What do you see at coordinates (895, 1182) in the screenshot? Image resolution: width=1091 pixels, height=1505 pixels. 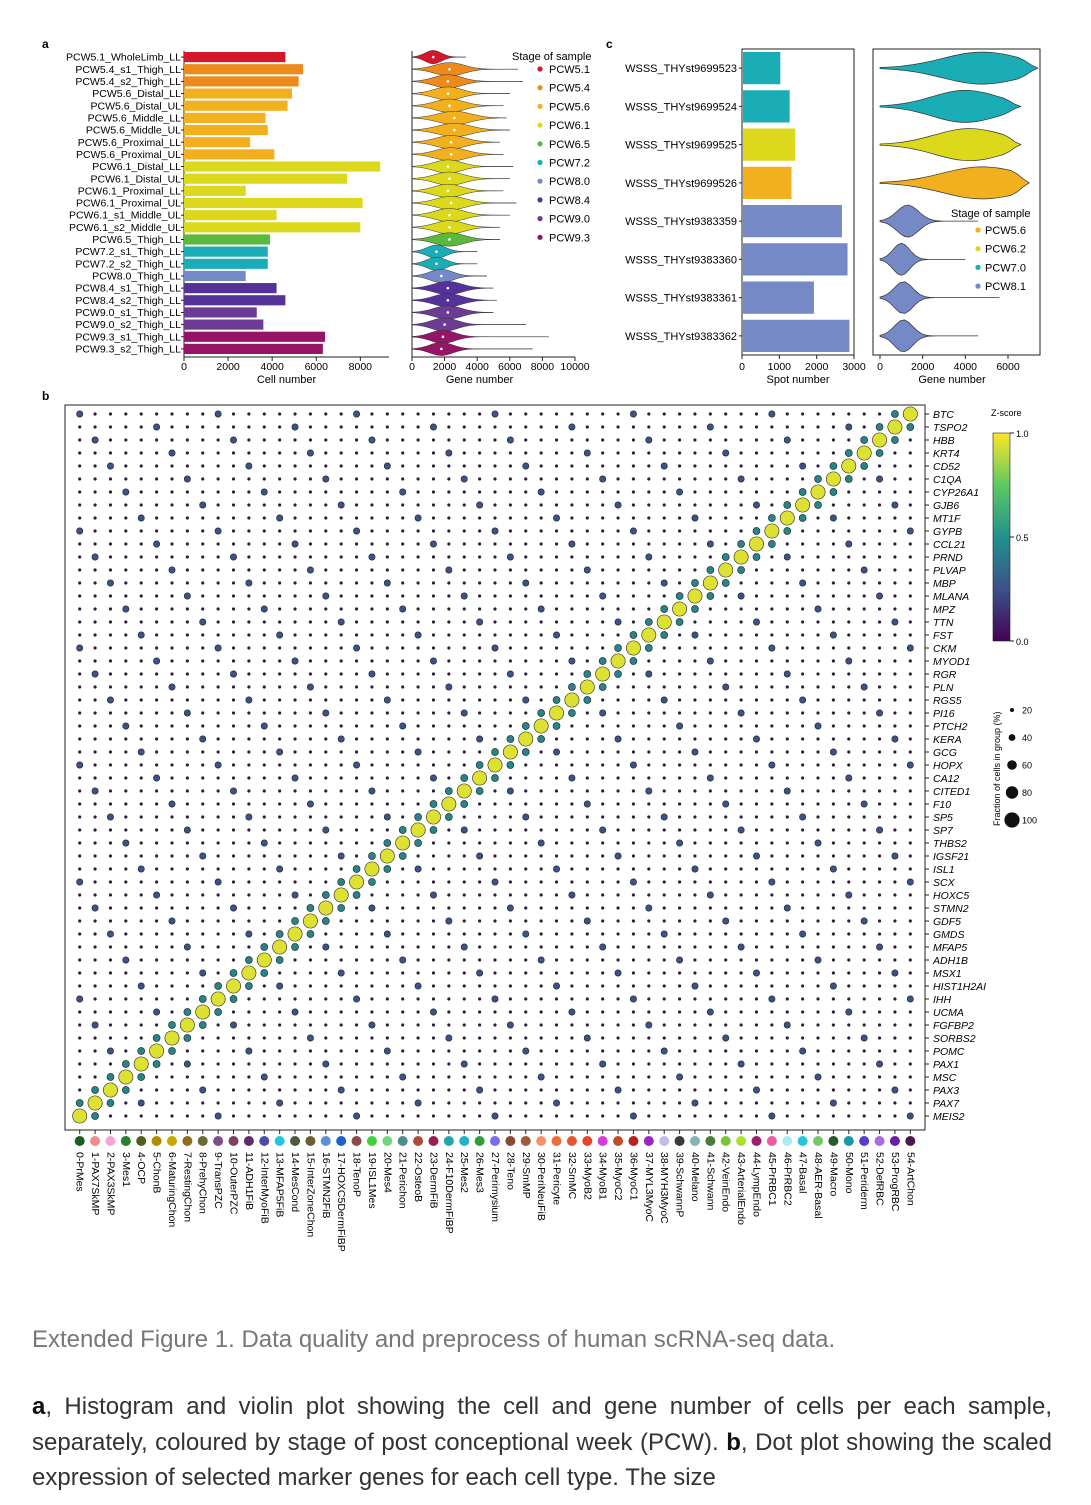 I see `cell-type-label: 53-ProgRBC` at bounding box center [895, 1182].